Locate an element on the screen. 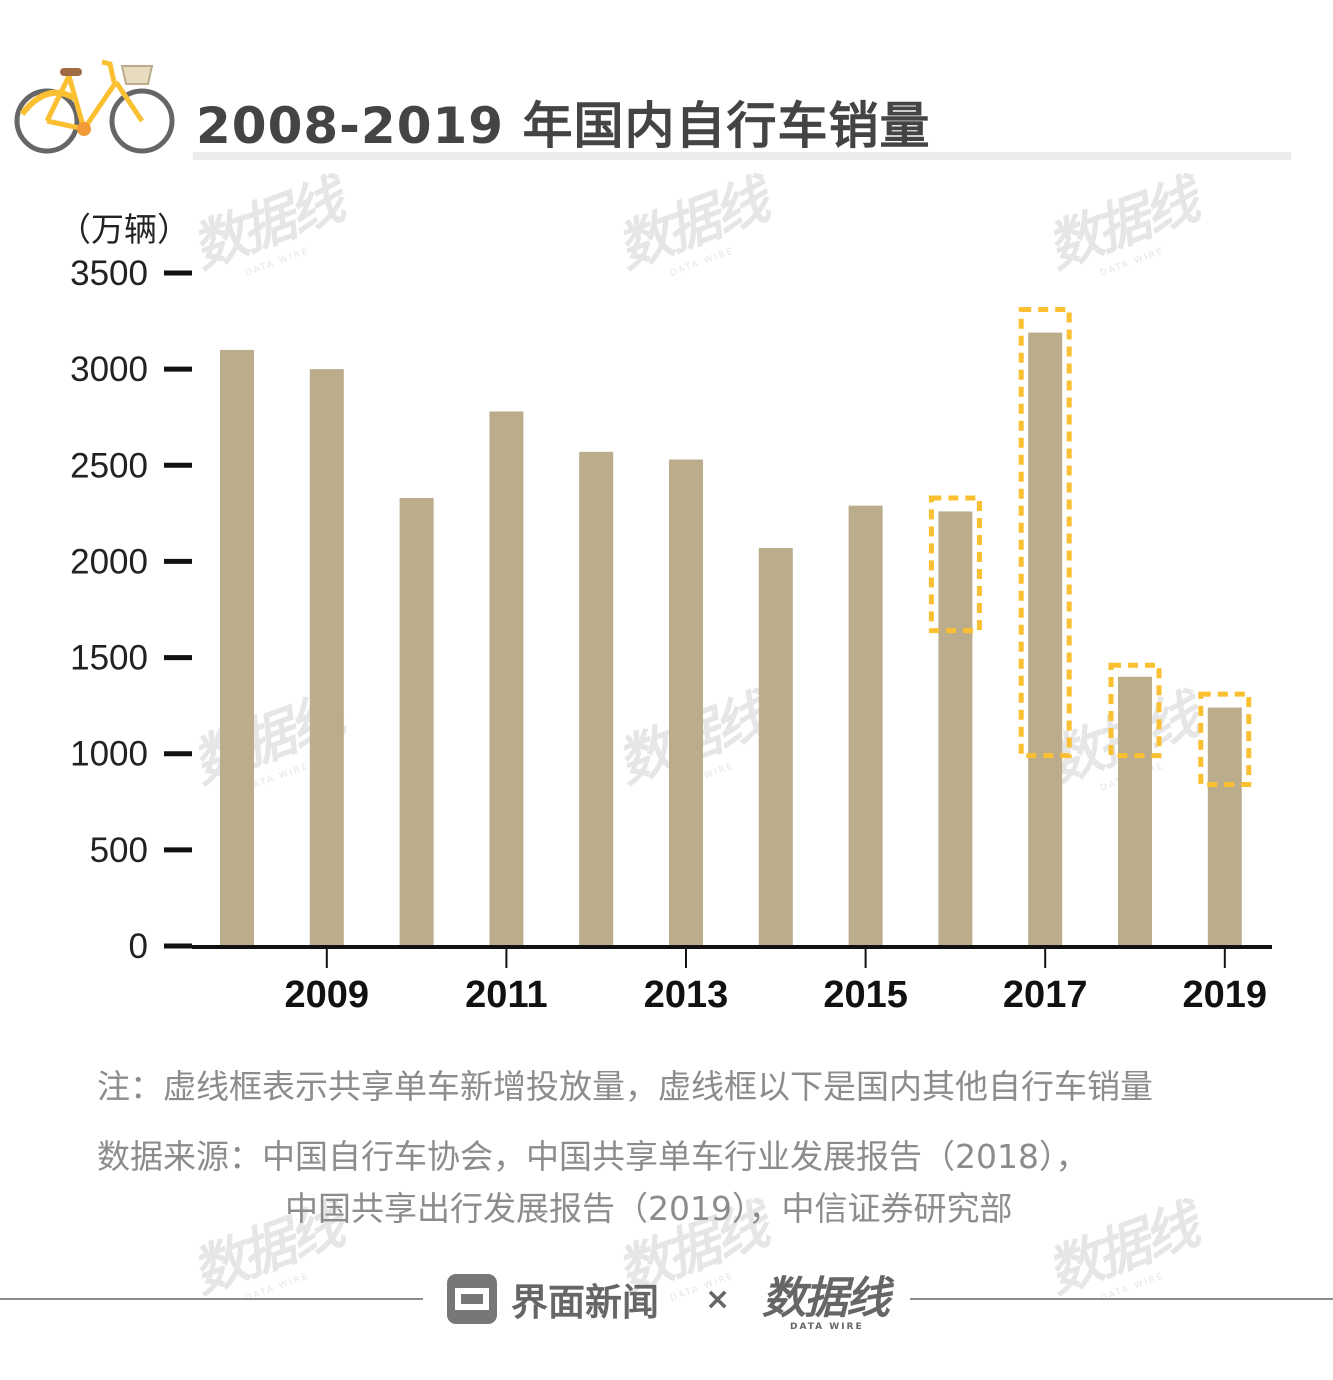 Image resolution: width=1333 pixels, height=1380 pixels. chart-title: 2008-2019 年国内自行车销量 is located at coordinates (563, 126).